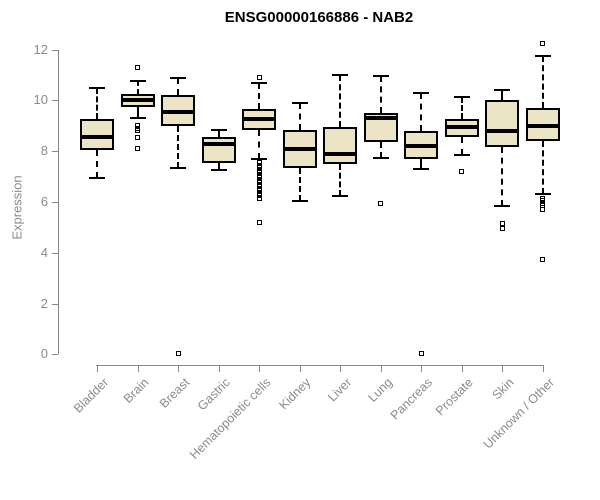 The image size is (600, 500). What do you see at coordinates (44, 303) in the screenshot?
I see `y-tick-label: 2` at bounding box center [44, 303].